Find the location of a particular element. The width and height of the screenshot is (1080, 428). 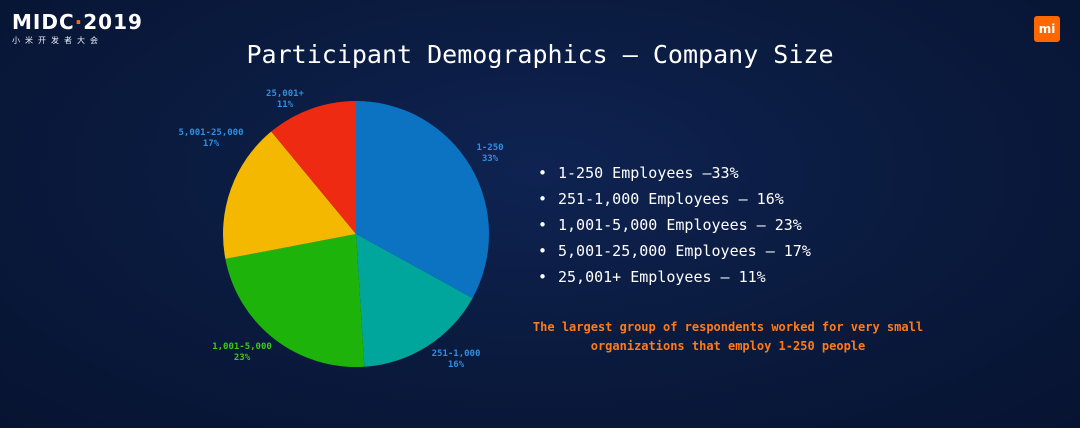

logo-wordmark: MIDC·2019 is located at coordinates (77, 22).